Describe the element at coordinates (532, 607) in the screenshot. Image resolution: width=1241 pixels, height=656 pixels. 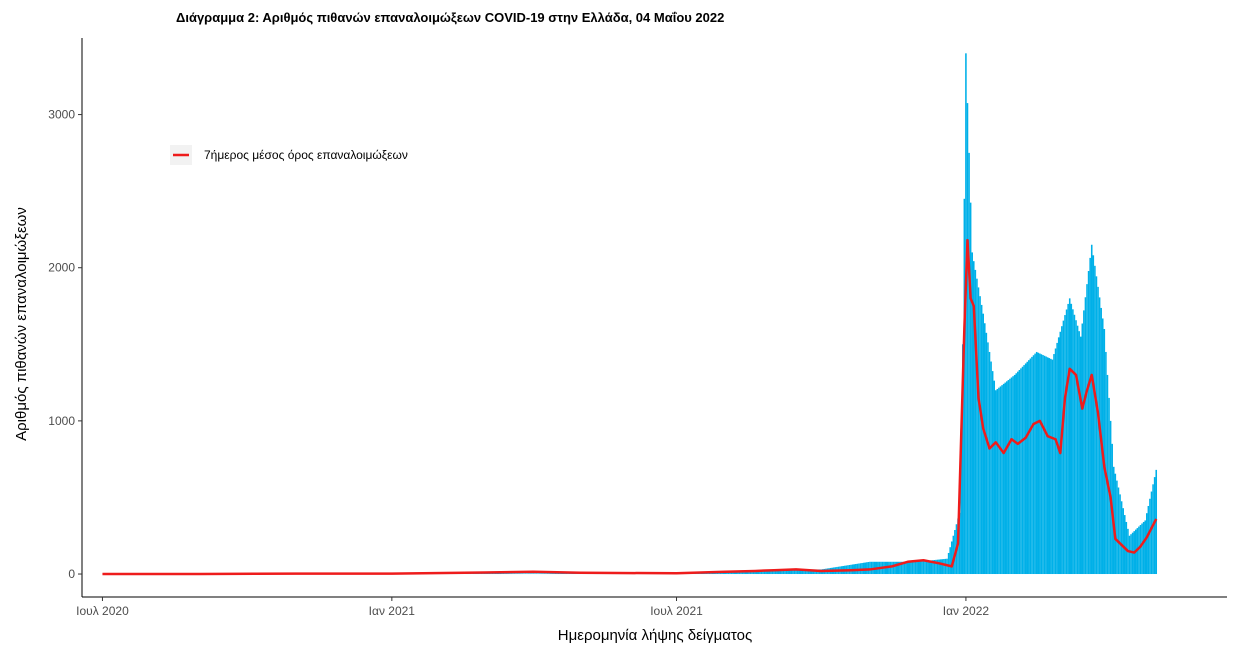
I see `x-axis-ticks: Ιουλ 2020 Ιαν 2021 Ιουλ 2021 Ιαν 2022` at that location.